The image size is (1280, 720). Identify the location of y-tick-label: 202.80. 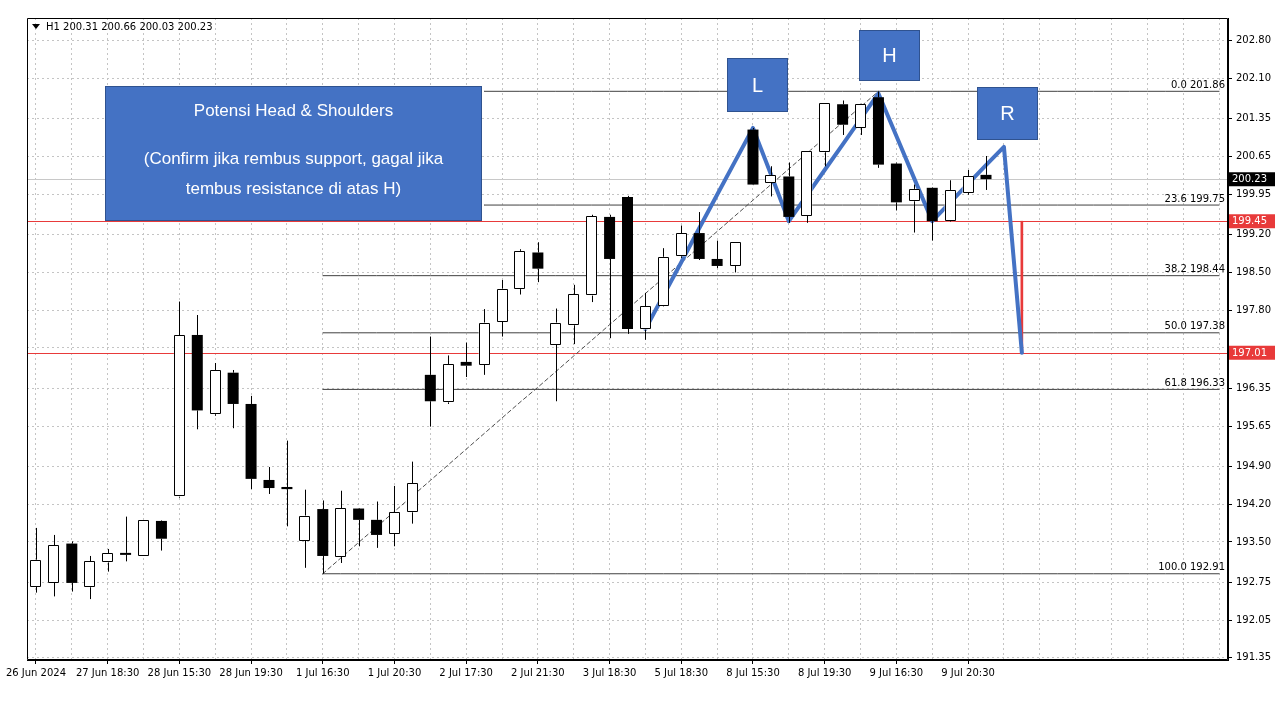
(1253, 40).